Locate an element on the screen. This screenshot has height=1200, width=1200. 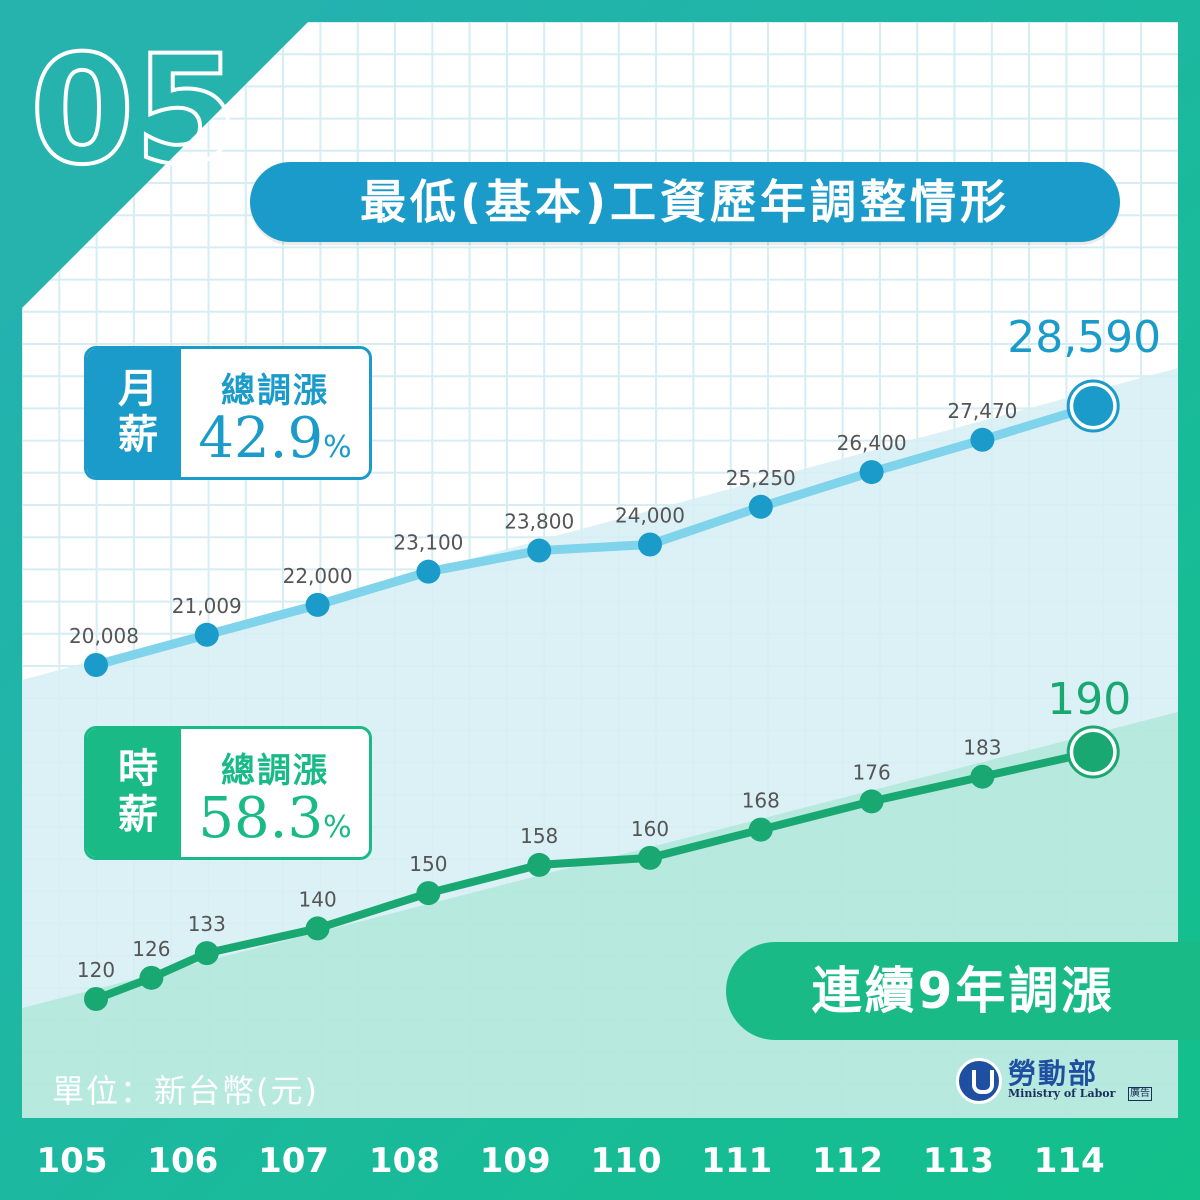
hourly-value-label: 150 is located at coordinates (428, 864).